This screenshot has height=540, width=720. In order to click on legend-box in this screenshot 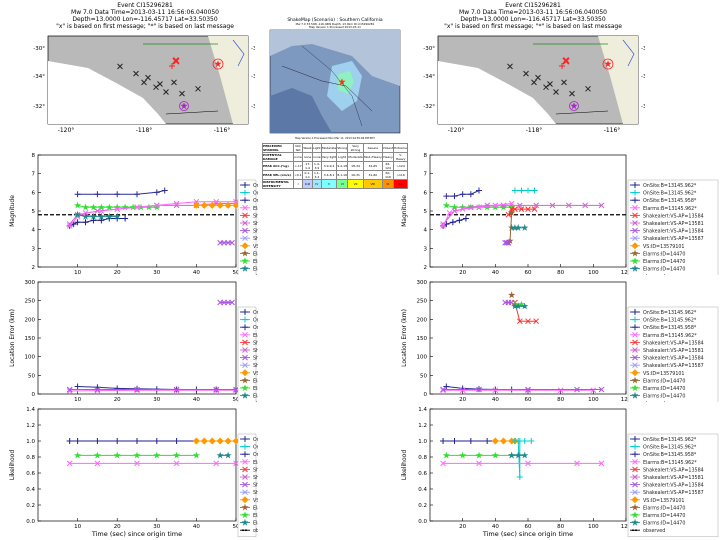, I will do `click(247, 227)`.